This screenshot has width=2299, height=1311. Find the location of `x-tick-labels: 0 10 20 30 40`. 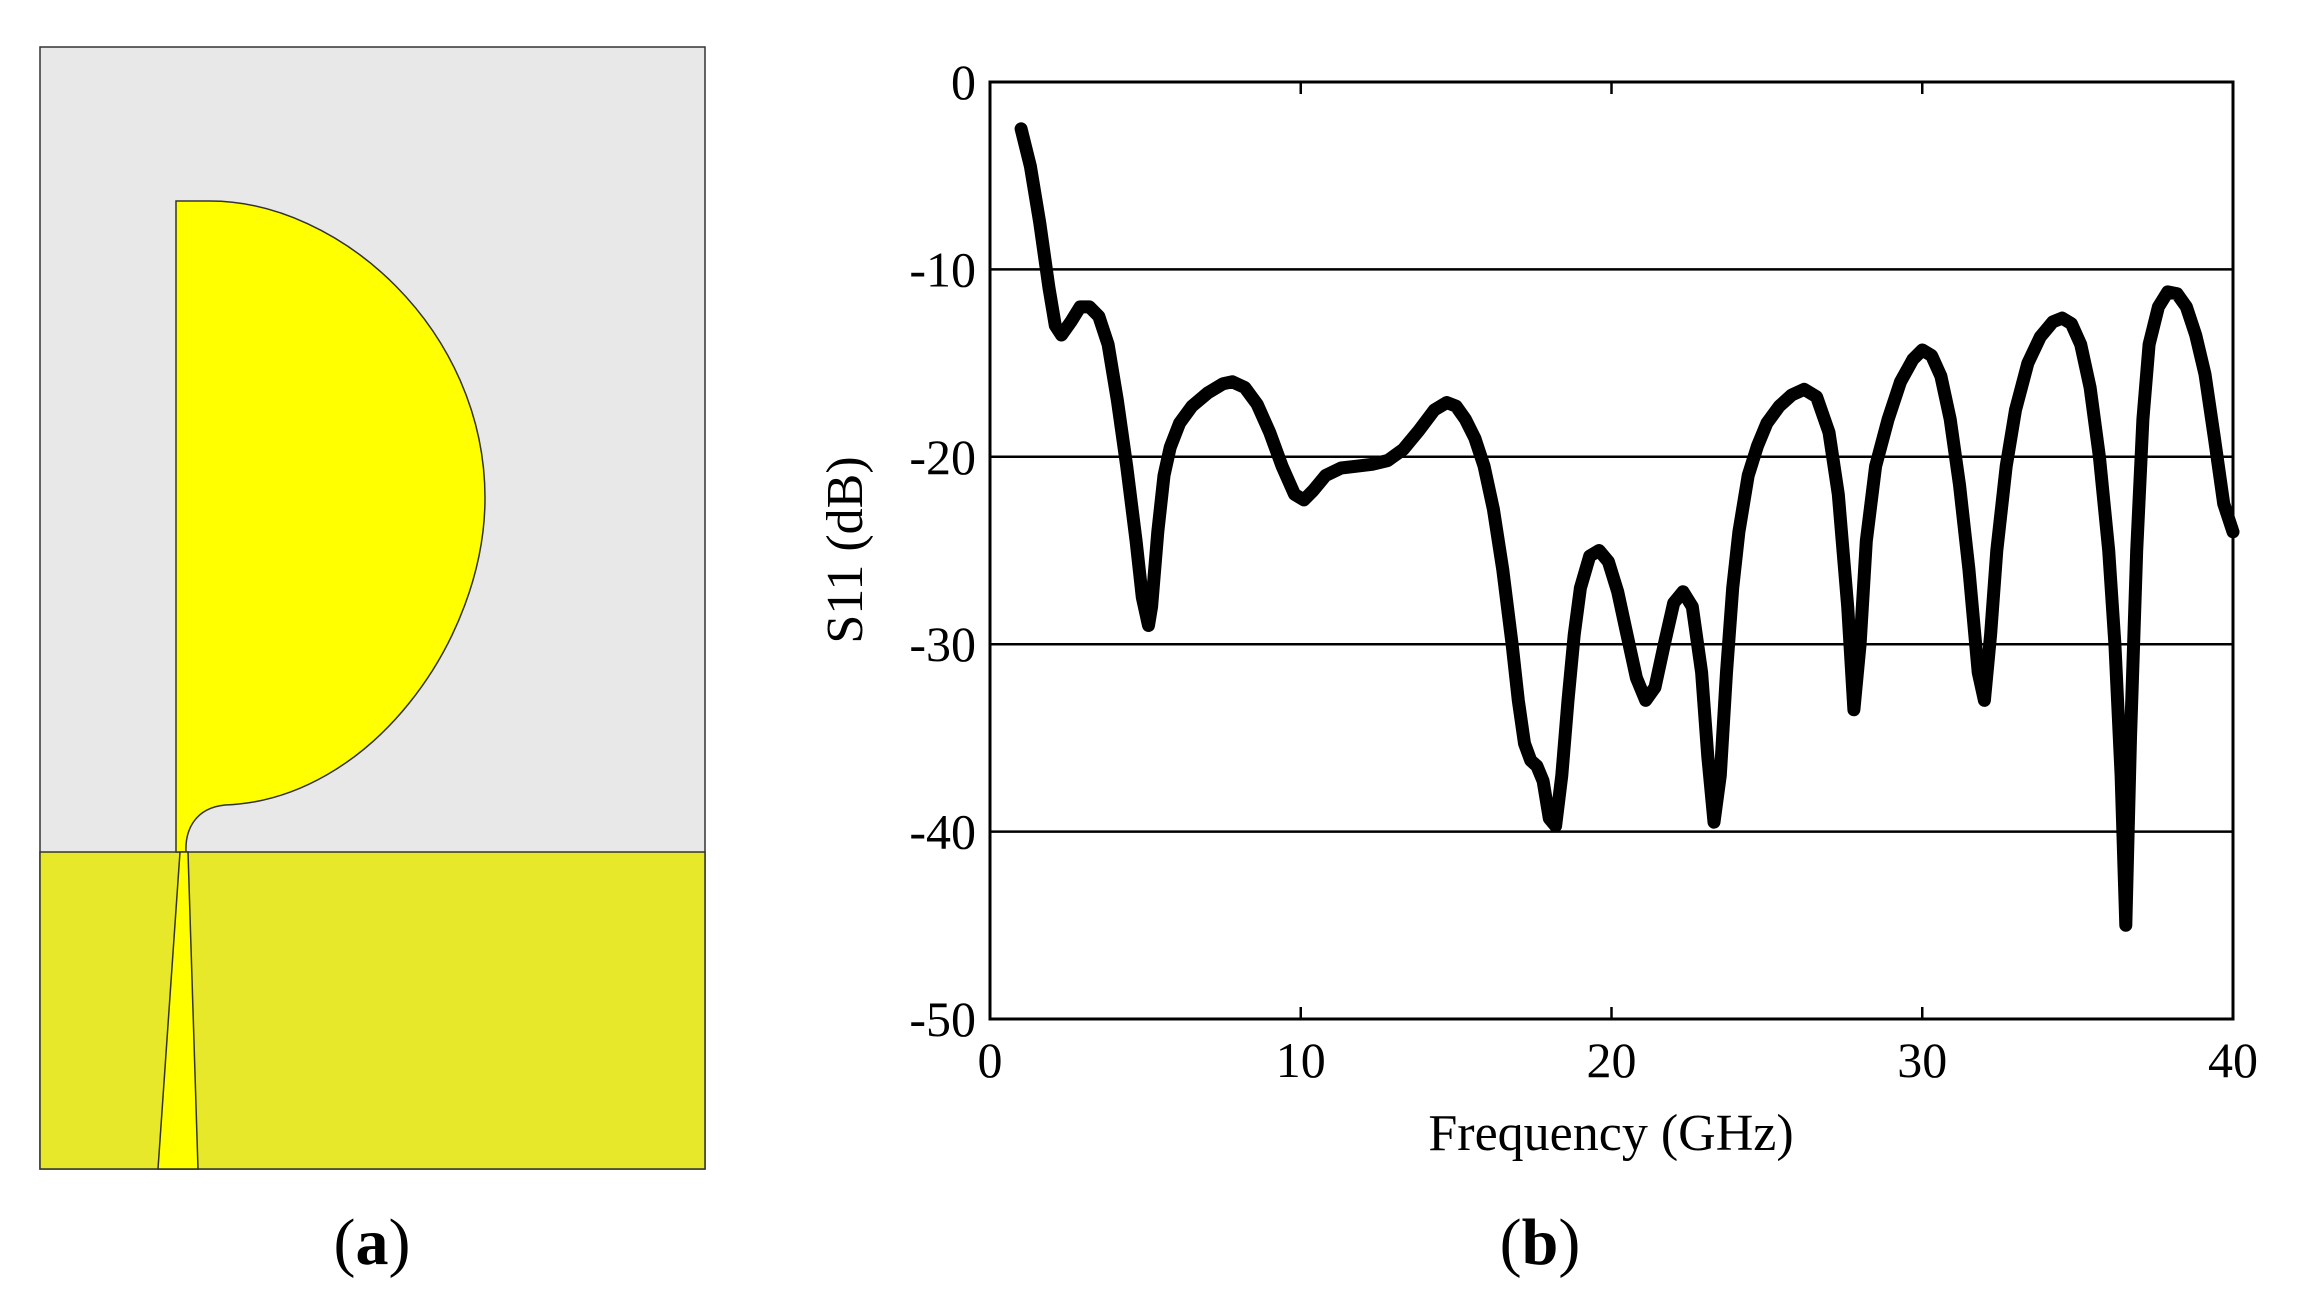

x-tick-labels: 0 10 20 30 40 is located at coordinates (1618, 1060).